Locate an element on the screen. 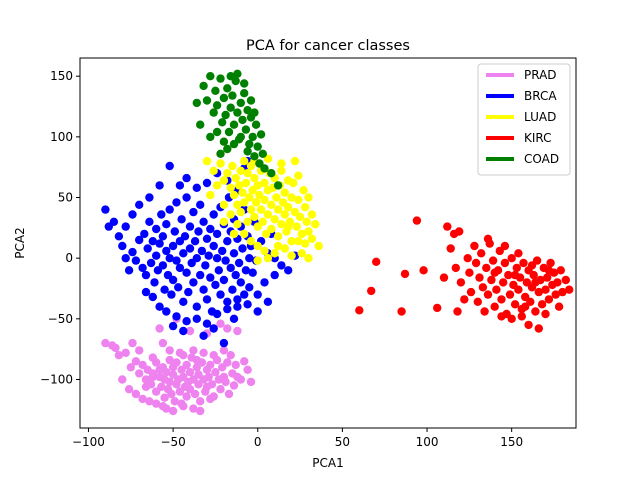 This screenshot has height=480, width=640. series-prad is located at coordinates (178, 365).